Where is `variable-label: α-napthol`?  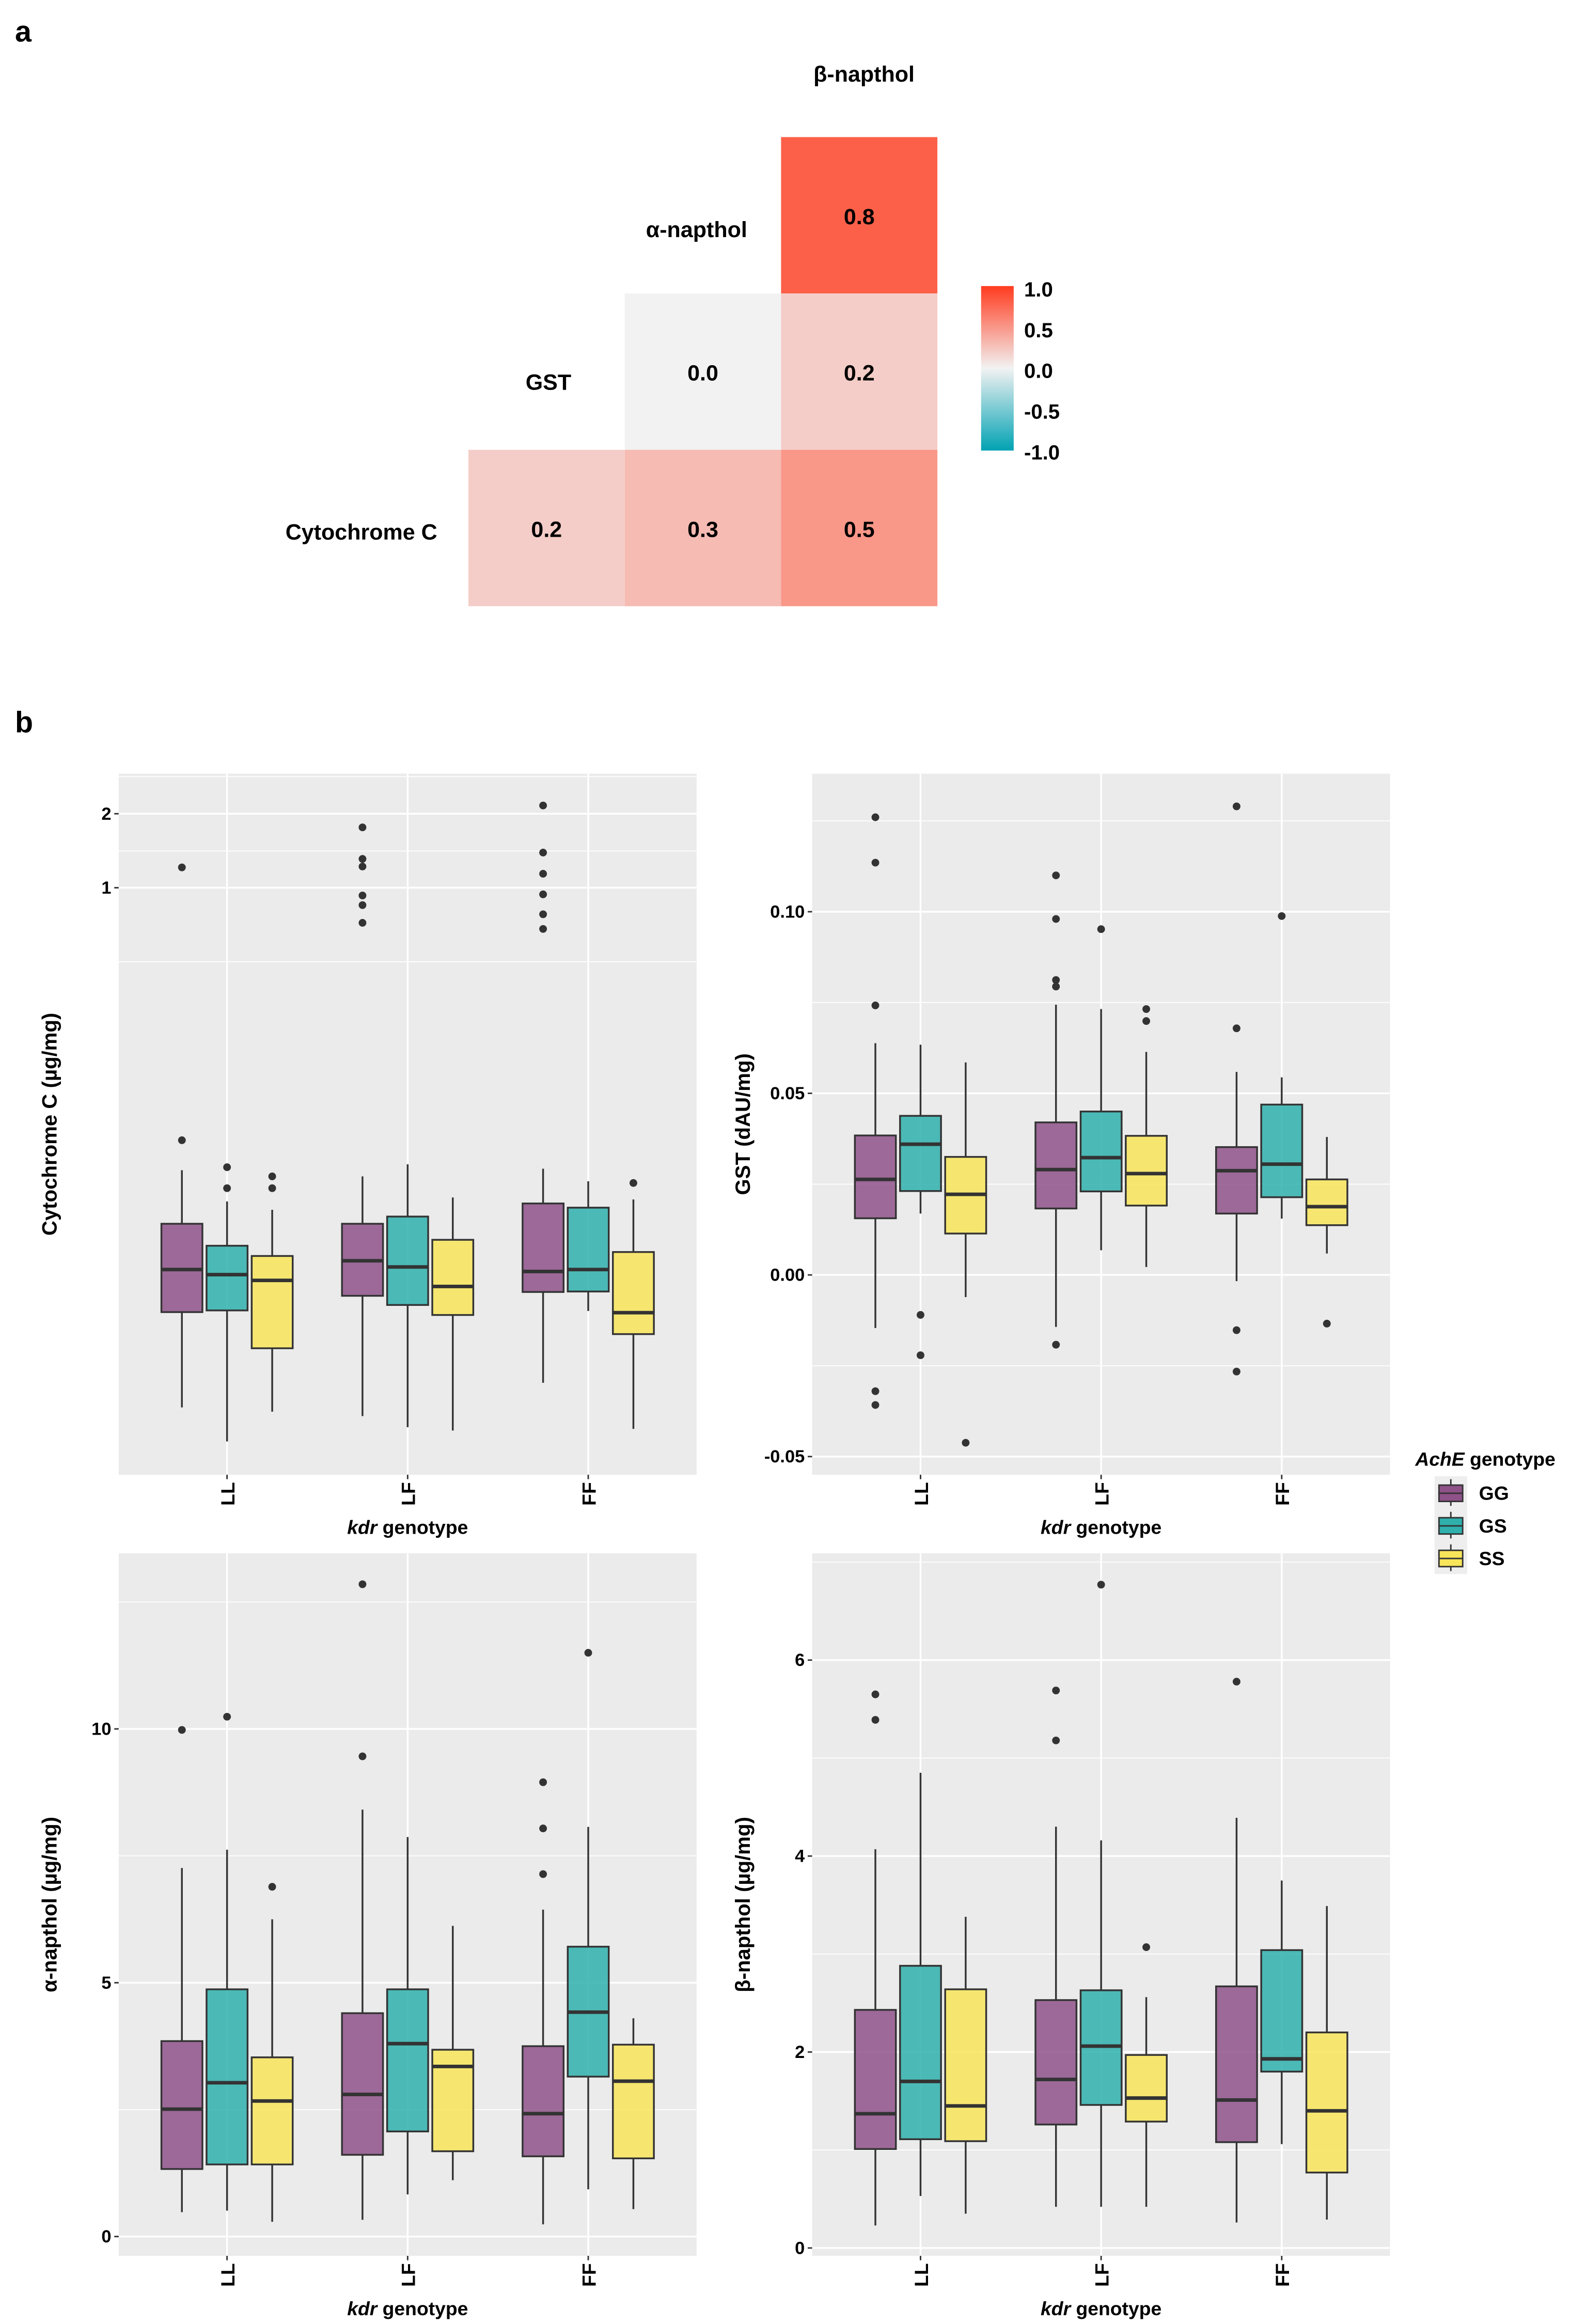 variable-label: α-napthol is located at coordinates (696, 230).